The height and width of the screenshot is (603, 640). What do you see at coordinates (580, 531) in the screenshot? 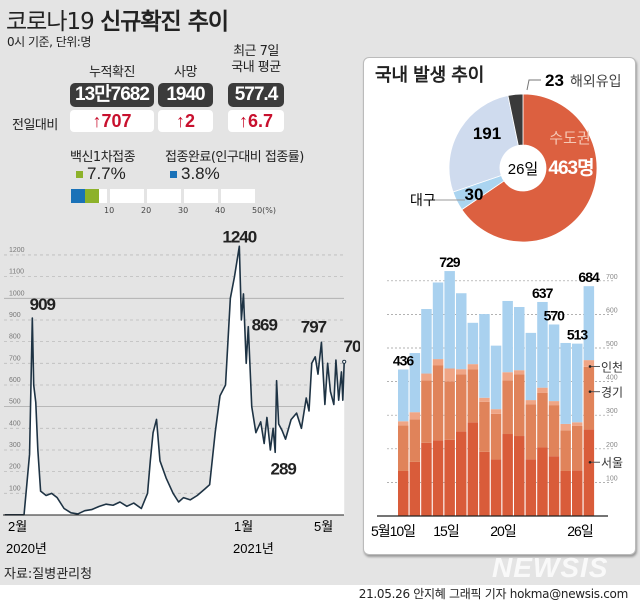
I see `x-tick-label: 26일` at bounding box center [580, 531].